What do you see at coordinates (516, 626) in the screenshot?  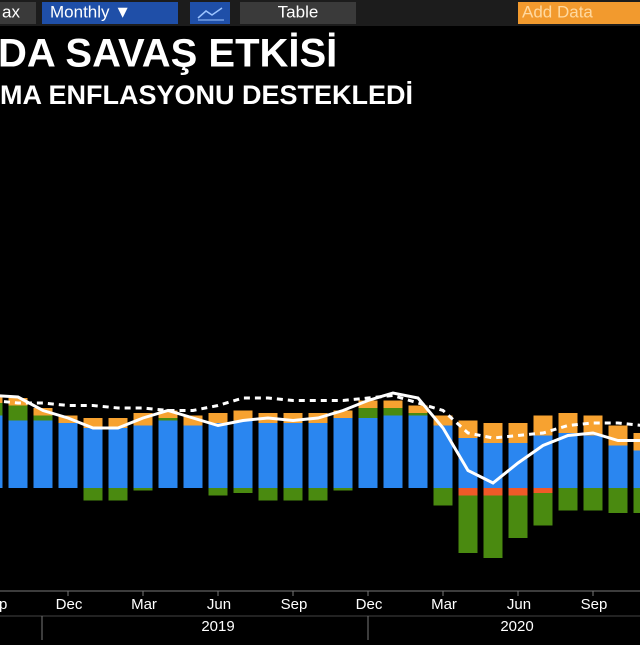 I see `year-label: 2020` at bounding box center [516, 626].